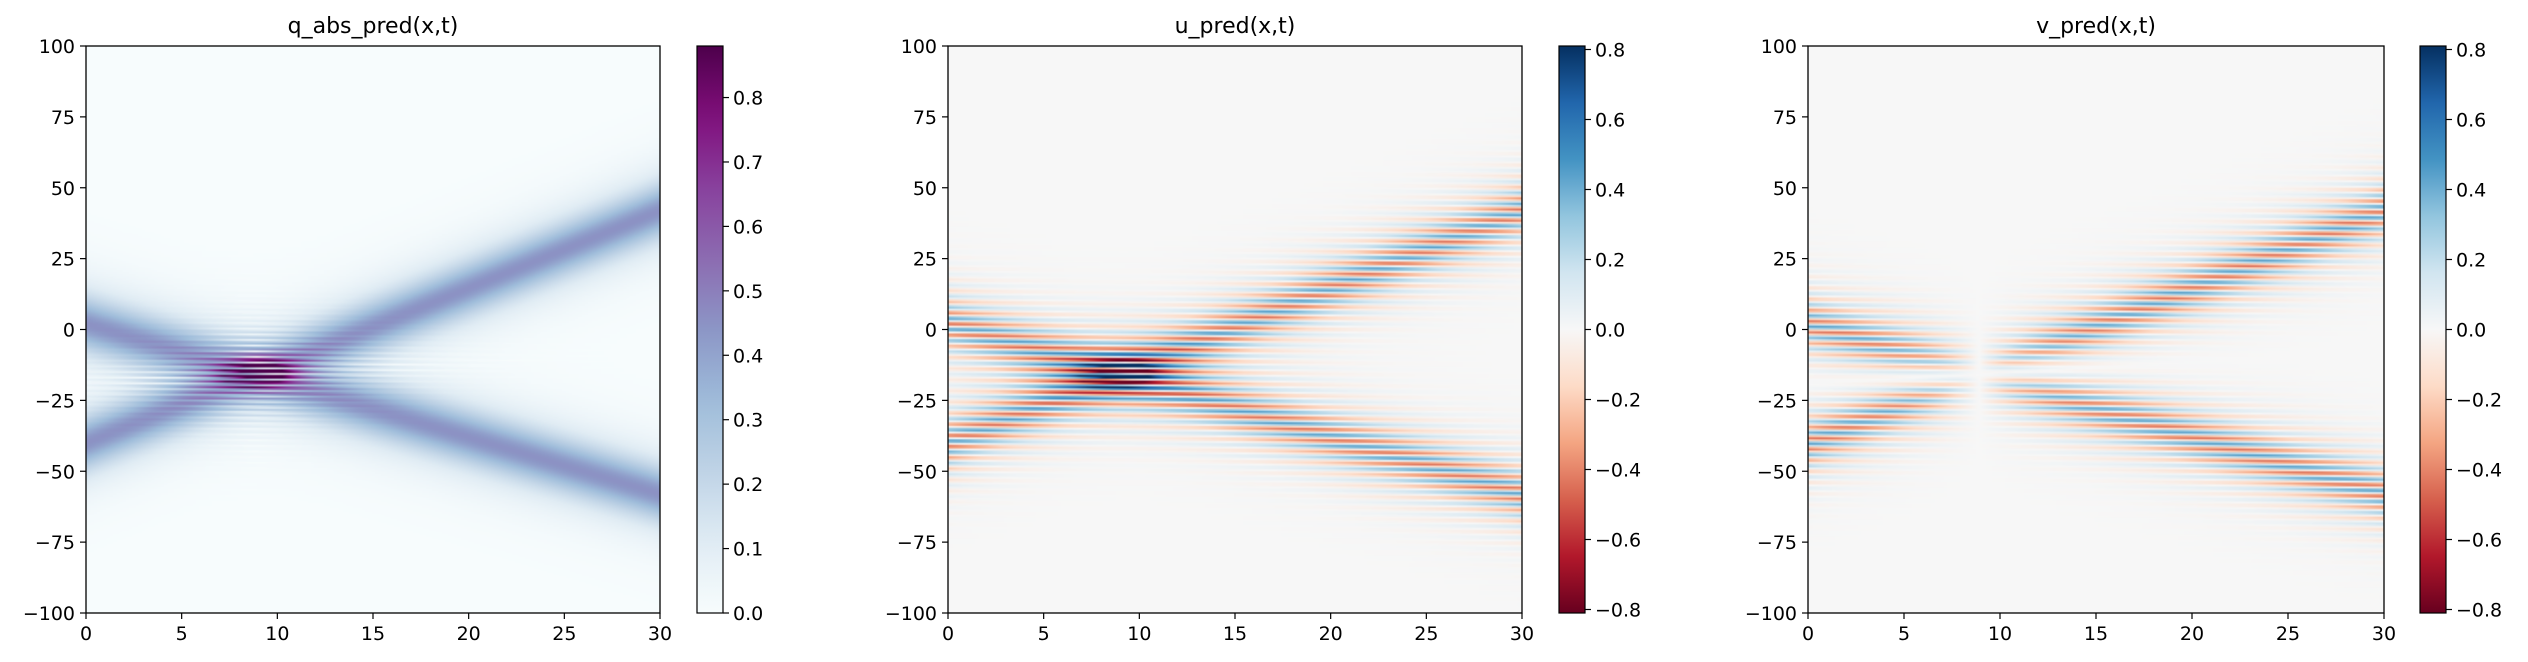  Describe the element at coordinates (748, 163) in the screenshot. I see `colorbar-tick-label: 0.7` at that location.